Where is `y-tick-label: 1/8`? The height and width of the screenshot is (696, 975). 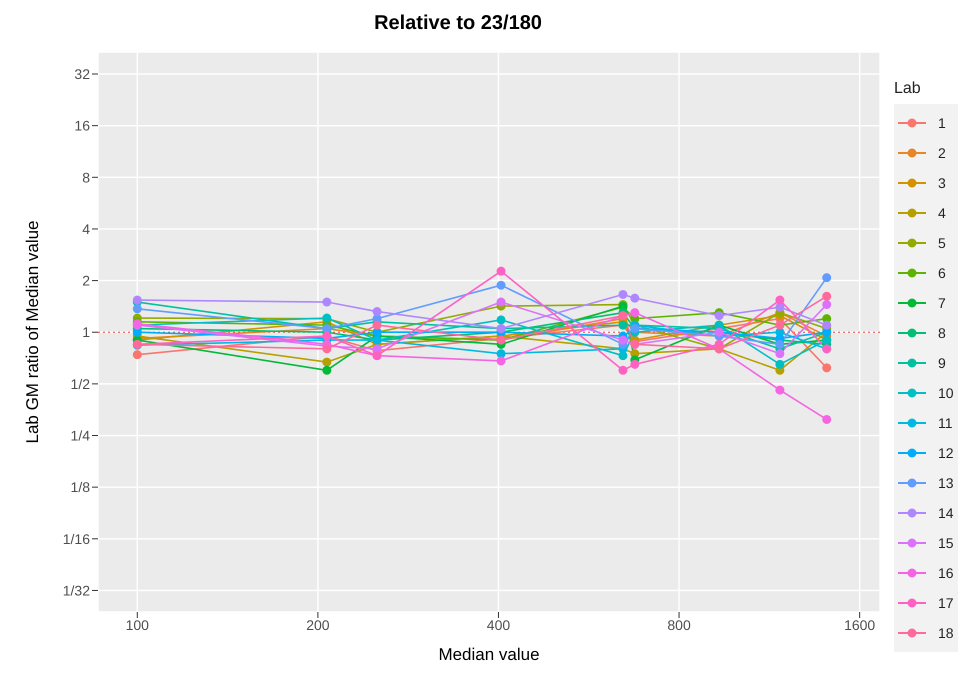
y-tick-label: 1/8 is located at coordinates (80, 487).